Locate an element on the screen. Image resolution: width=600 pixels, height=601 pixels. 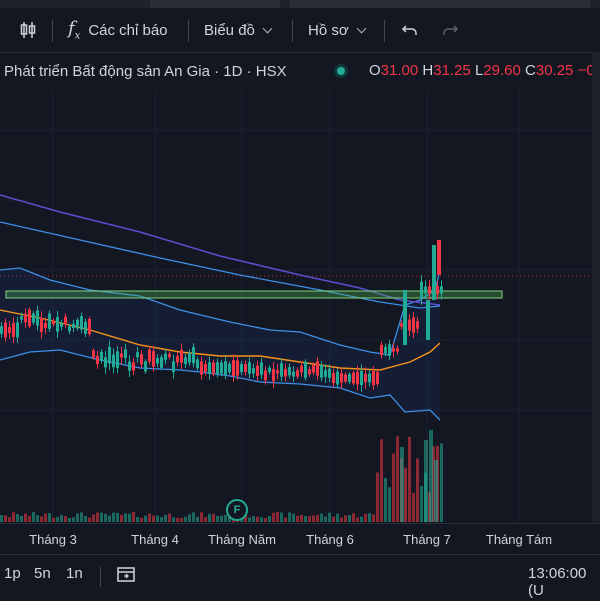
bottom-toolbar: 1p 5n 1n 13:06:00 (U is located at coordinates (300, 577).